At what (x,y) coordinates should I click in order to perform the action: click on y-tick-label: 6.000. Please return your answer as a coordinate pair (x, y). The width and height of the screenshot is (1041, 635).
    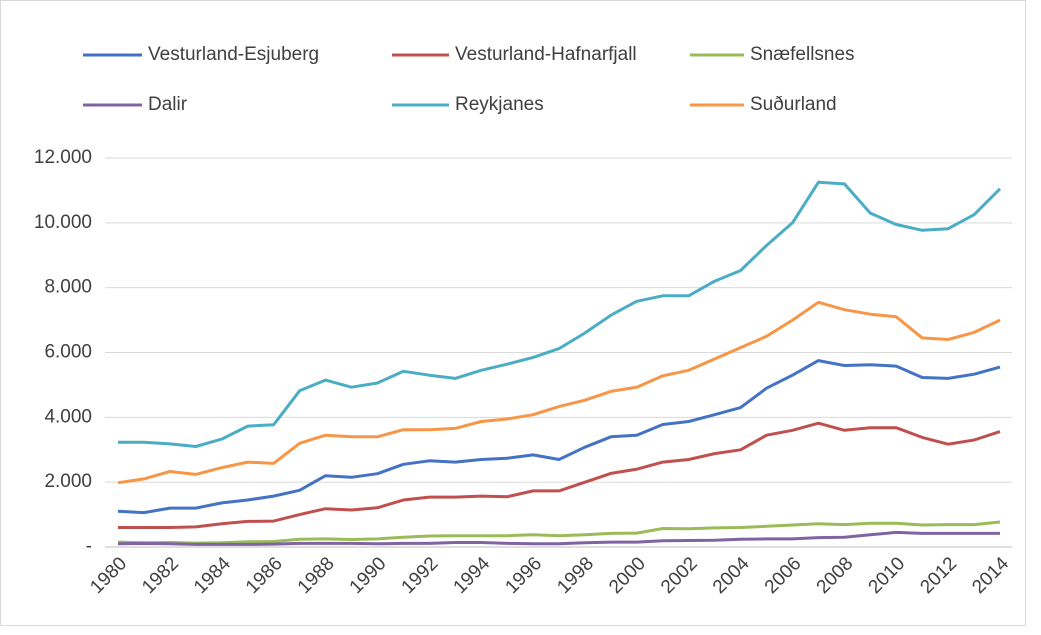
    Looking at the image, I should click on (68, 352).